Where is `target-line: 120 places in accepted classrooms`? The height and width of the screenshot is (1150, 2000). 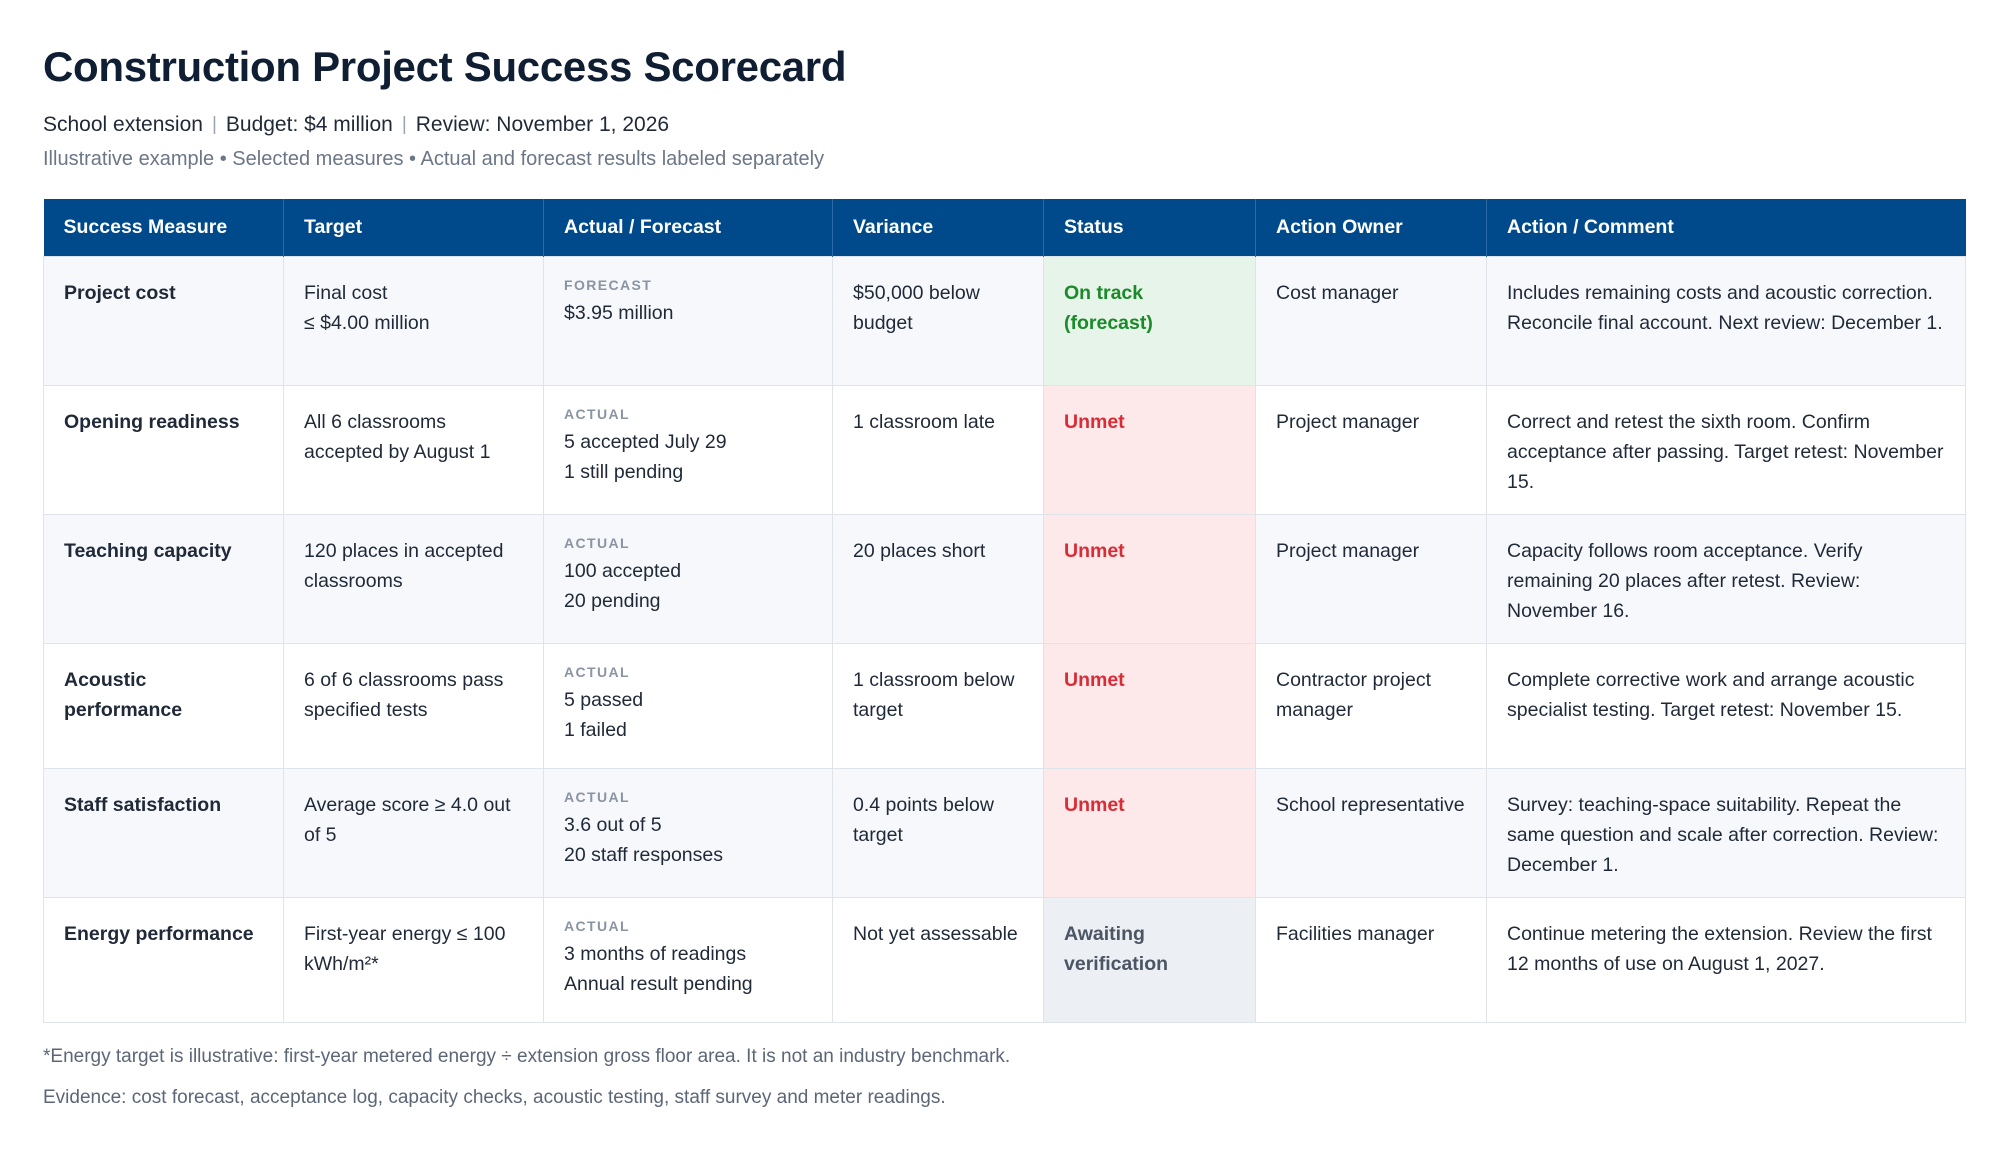 target-line: 120 places in accepted classrooms is located at coordinates (404, 565).